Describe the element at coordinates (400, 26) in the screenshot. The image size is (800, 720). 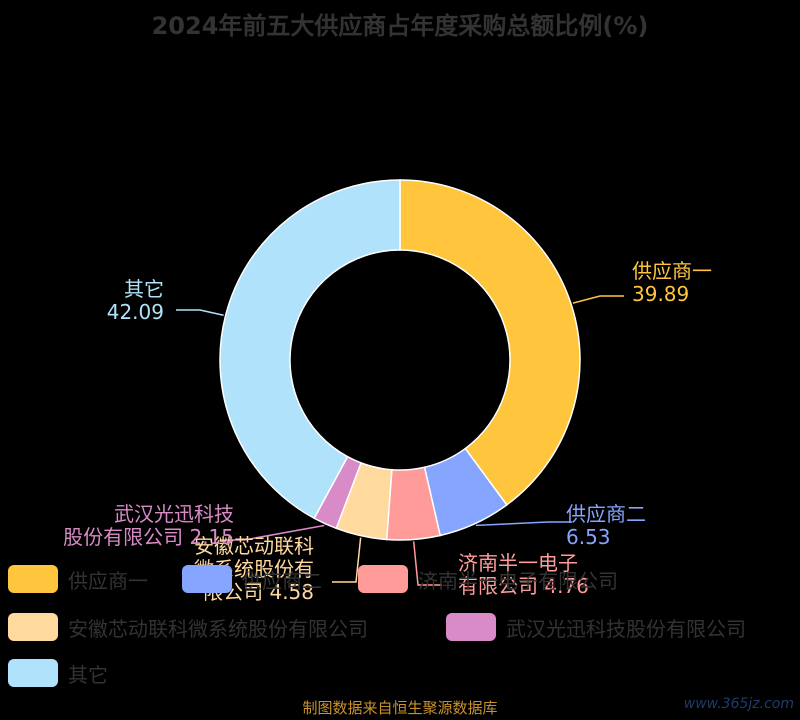
I see `chart-title: 2024年前五大供应商占年度采购总额比例(%)` at that location.